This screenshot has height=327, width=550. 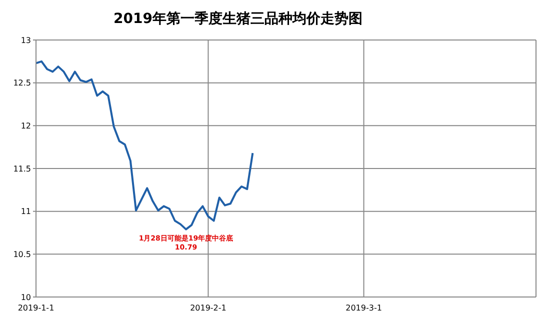 What do you see at coordinates (22, 83) in the screenshot?
I see `y-tick-label: 12.5` at bounding box center [22, 83].